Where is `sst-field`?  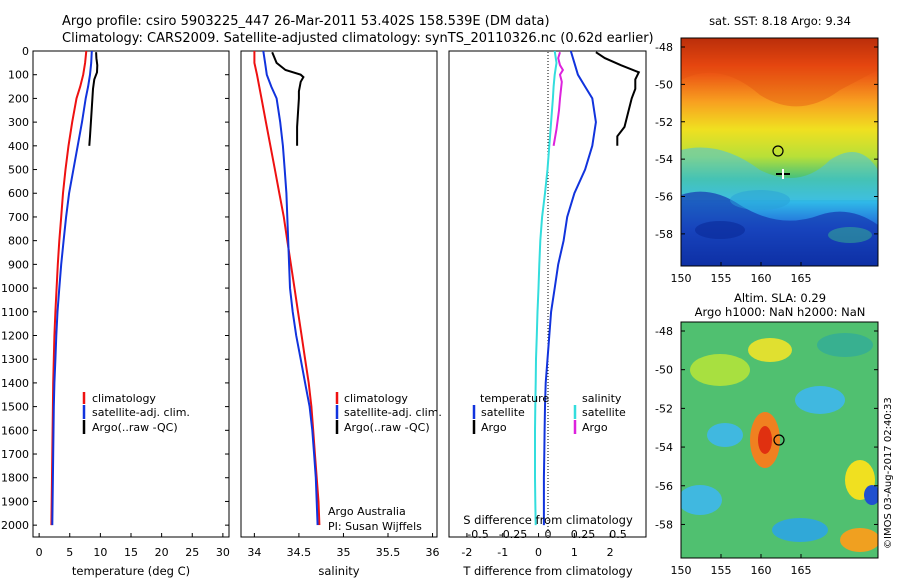
sst-field is located at coordinates (779, 152).